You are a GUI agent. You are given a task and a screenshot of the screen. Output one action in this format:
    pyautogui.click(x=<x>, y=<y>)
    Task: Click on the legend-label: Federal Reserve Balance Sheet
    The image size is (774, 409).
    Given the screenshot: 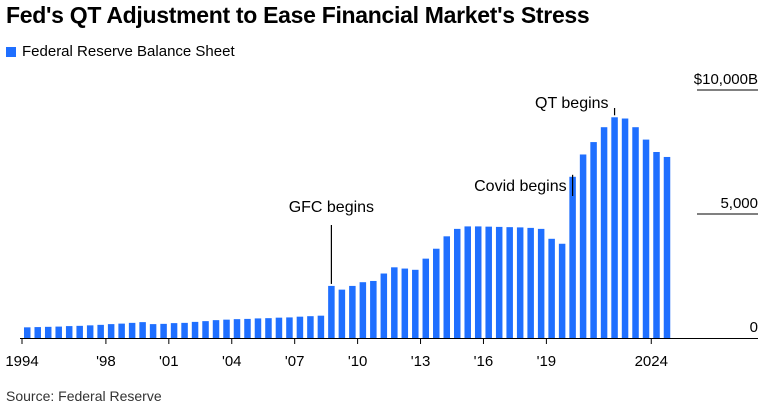 What is the action you would take?
    pyautogui.click(x=128, y=51)
    